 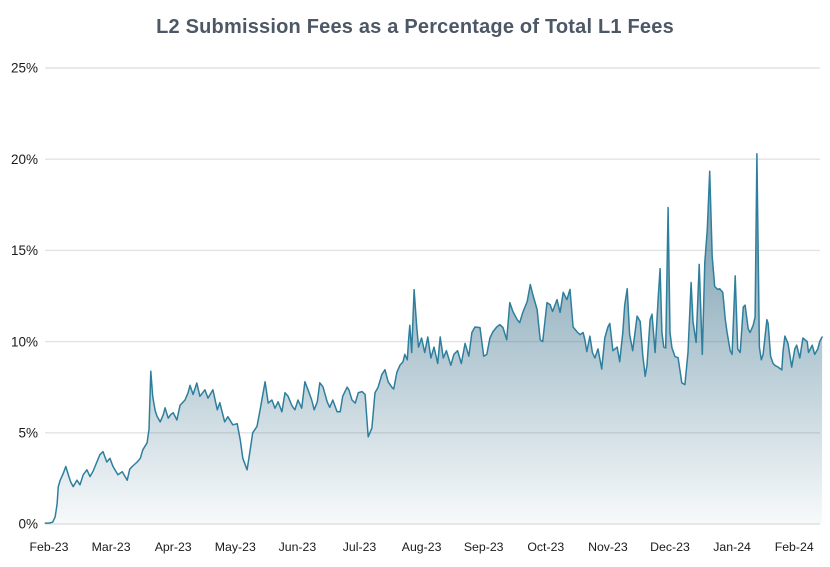 What do you see at coordinates (545, 547) in the screenshot?
I see `x-axis-label-Oct-23: Oct-23` at bounding box center [545, 547].